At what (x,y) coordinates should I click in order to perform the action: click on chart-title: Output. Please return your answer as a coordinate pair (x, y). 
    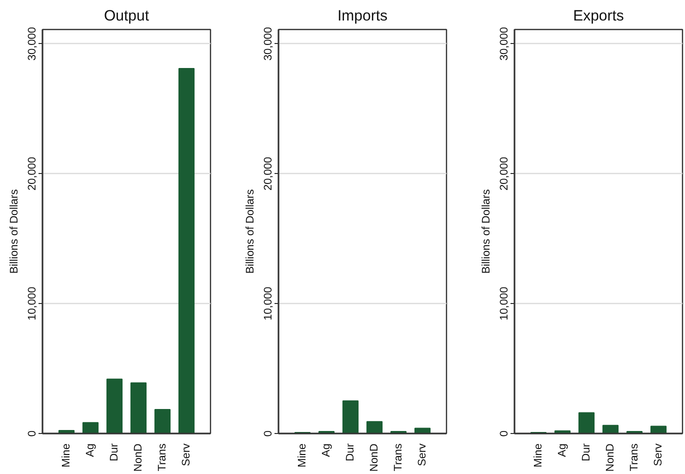
    Looking at the image, I should click on (127, 16).